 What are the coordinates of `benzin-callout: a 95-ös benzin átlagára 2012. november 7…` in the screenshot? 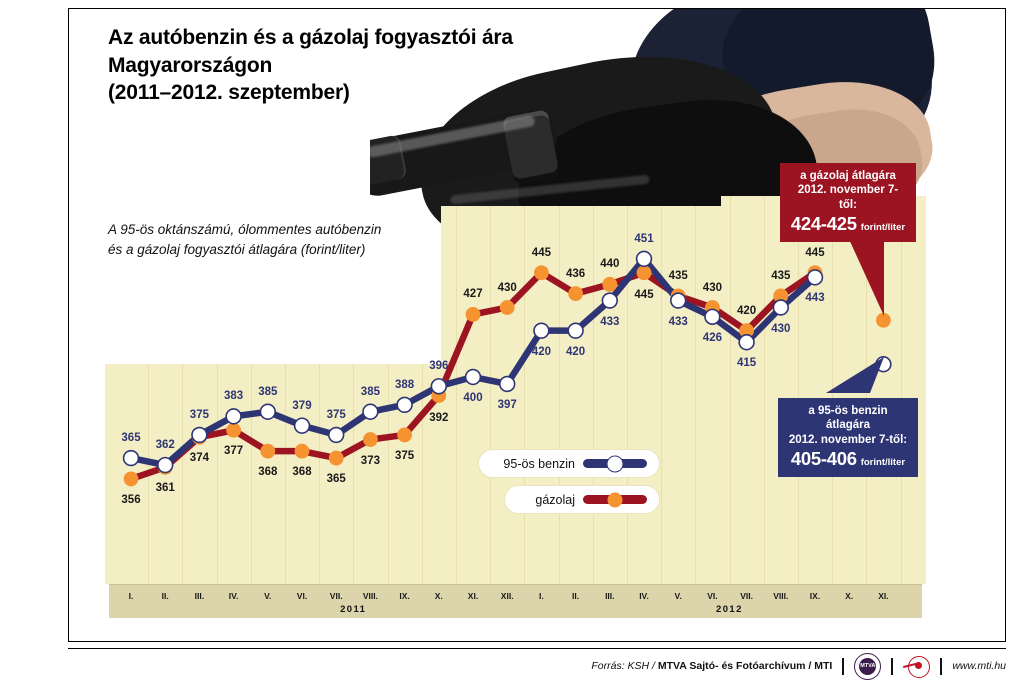 It's located at (848, 438).